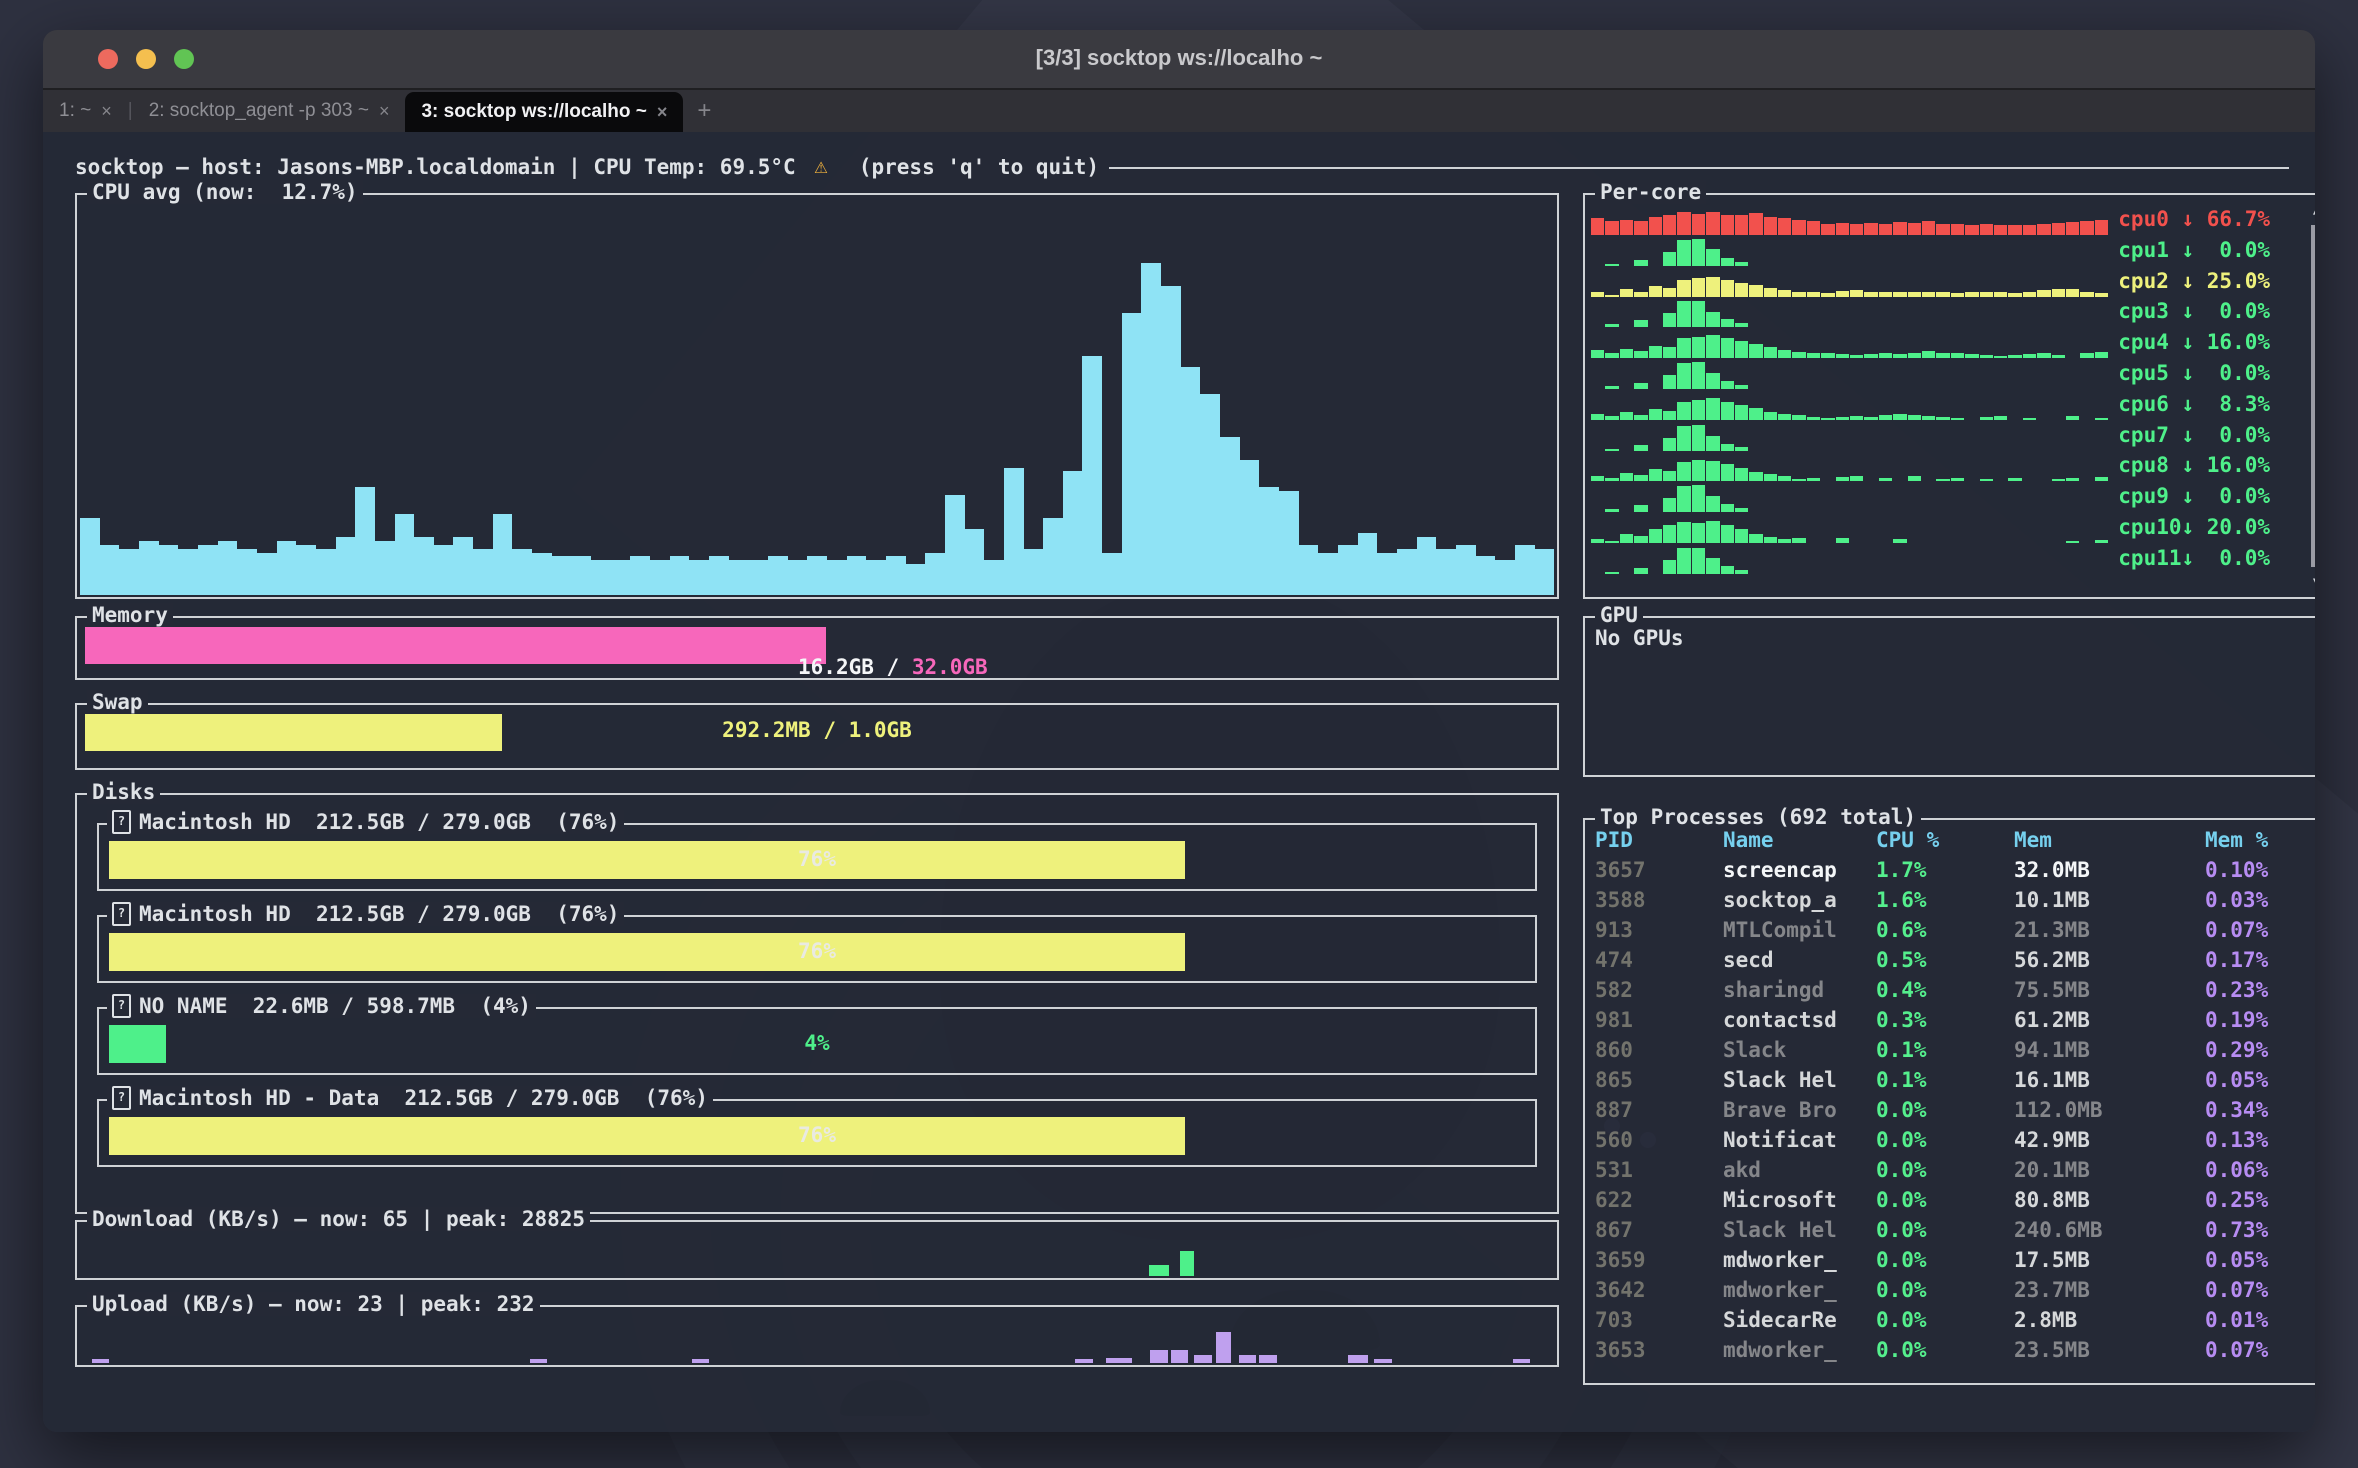  What do you see at coordinates (269, 111) in the screenshot?
I see `tab-2: 2: socktop_agent -p 303 ~ ×` at bounding box center [269, 111].